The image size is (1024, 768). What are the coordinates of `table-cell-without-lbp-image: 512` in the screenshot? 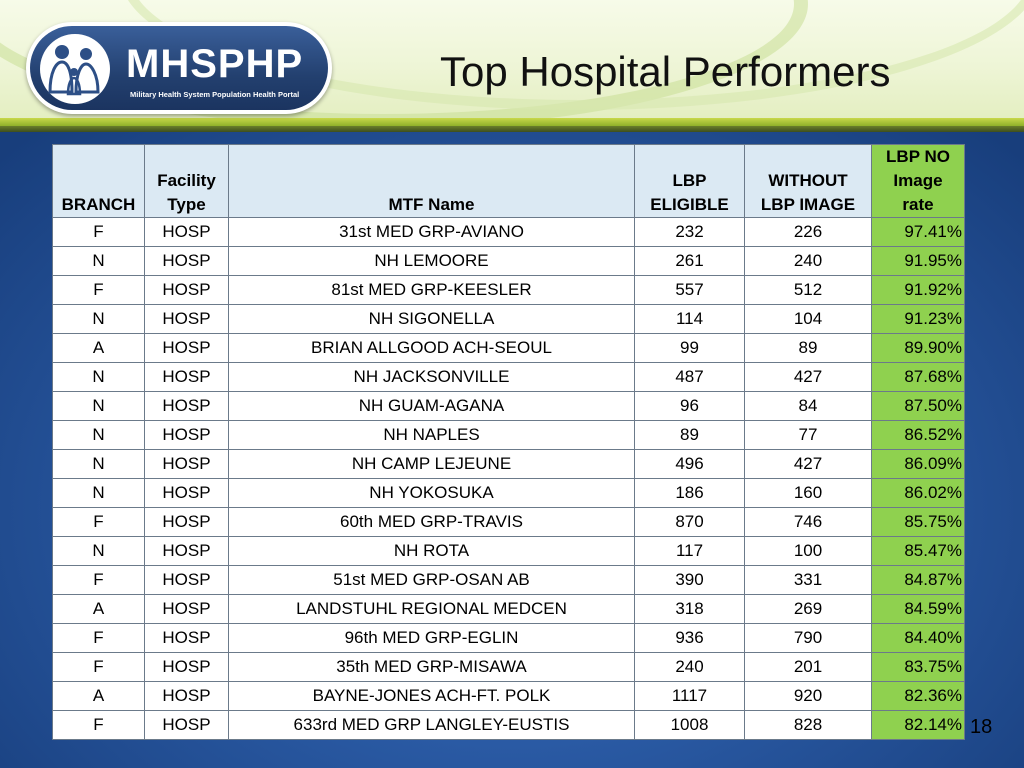 It's located at (808, 290).